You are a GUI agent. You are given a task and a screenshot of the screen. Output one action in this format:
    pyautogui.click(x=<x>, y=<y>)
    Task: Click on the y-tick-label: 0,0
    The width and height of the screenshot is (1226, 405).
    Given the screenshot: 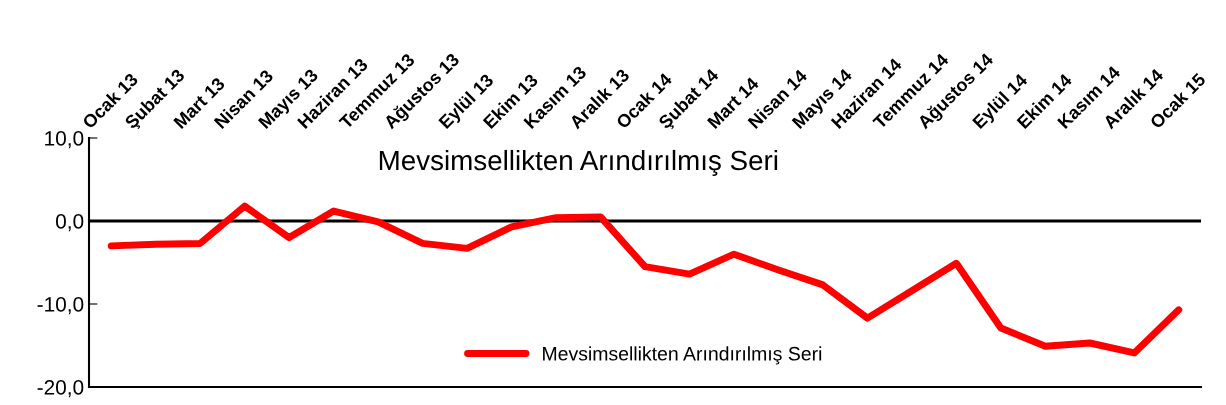 What is the action you would take?
    pyautogui.click(x=69, y=223)
    